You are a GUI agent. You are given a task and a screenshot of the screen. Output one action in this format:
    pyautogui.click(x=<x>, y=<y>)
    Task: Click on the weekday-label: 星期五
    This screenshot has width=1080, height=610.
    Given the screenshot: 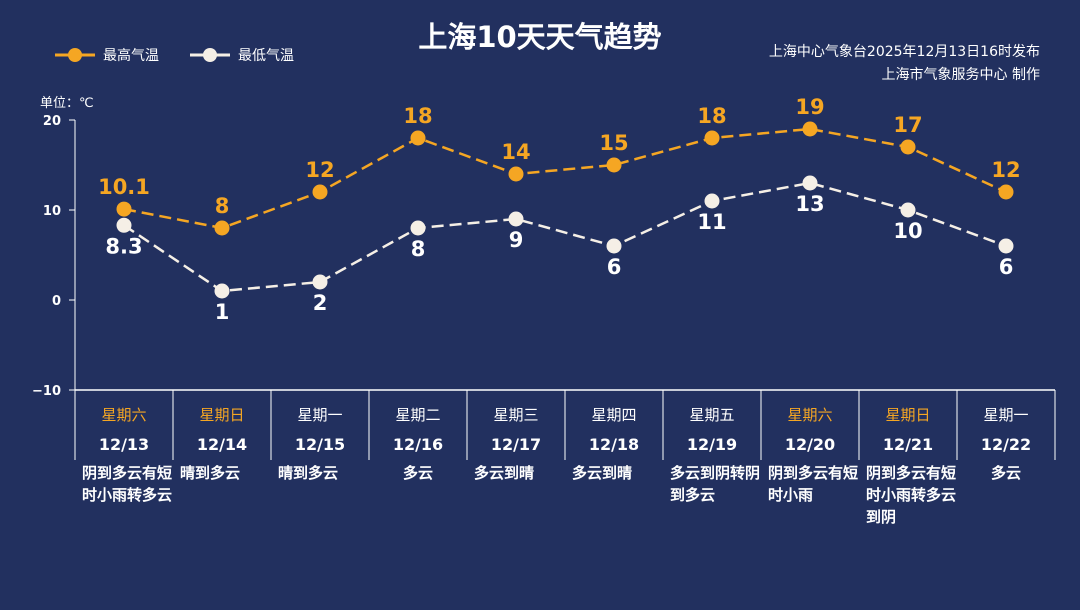 What is the action you would take?
    pyautogui.click(x=711, y=415)
    